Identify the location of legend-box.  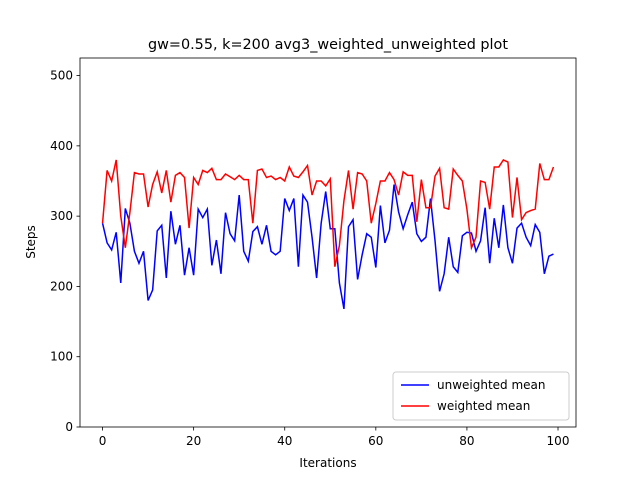
(481, 396).